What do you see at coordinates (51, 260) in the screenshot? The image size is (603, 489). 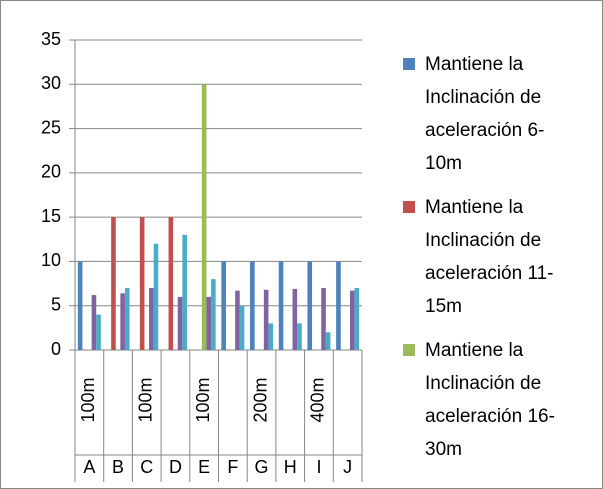 I see `y-tick-label: 10` at bounding box center [51, 260].